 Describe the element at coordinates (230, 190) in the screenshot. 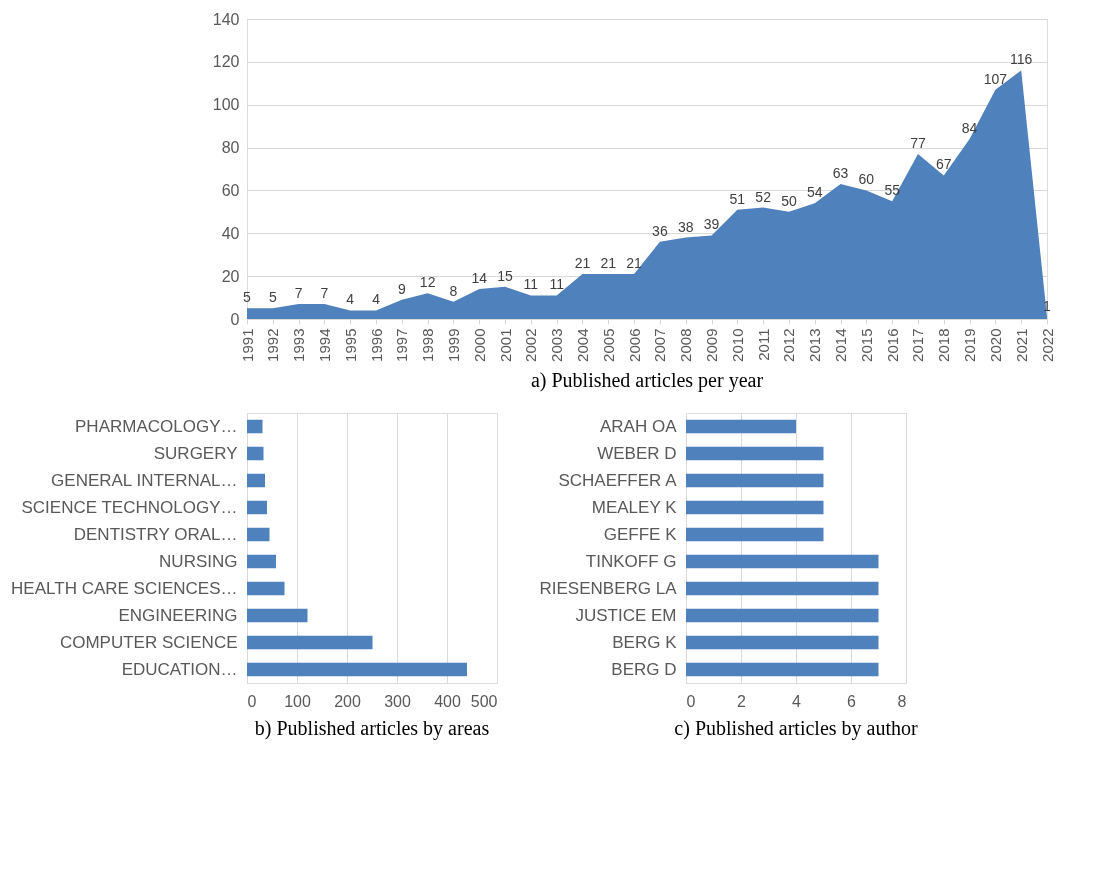

I see `y-tick-label: 60` at that location.